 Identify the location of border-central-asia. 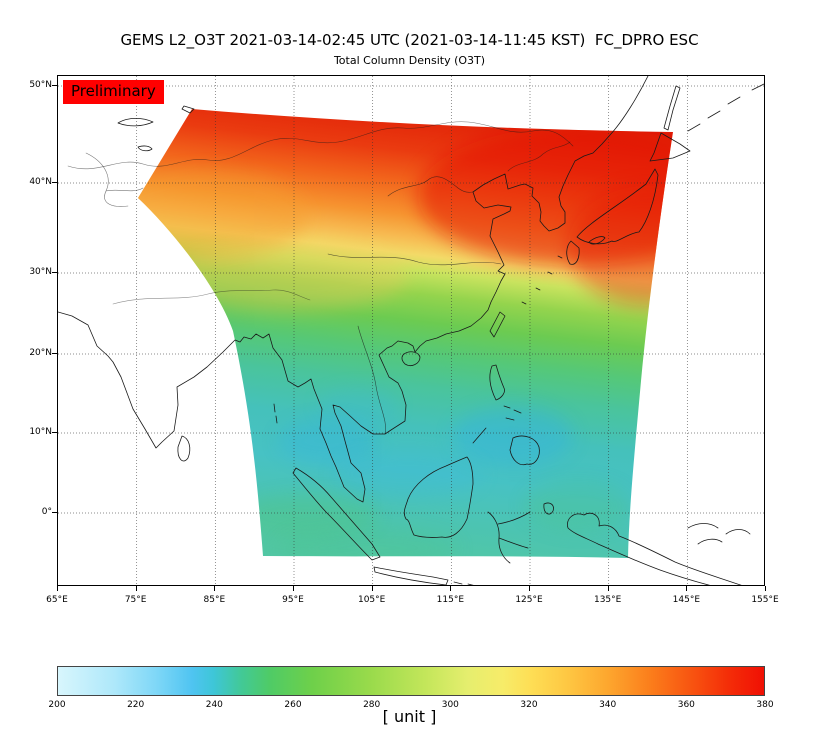
(114, 179).